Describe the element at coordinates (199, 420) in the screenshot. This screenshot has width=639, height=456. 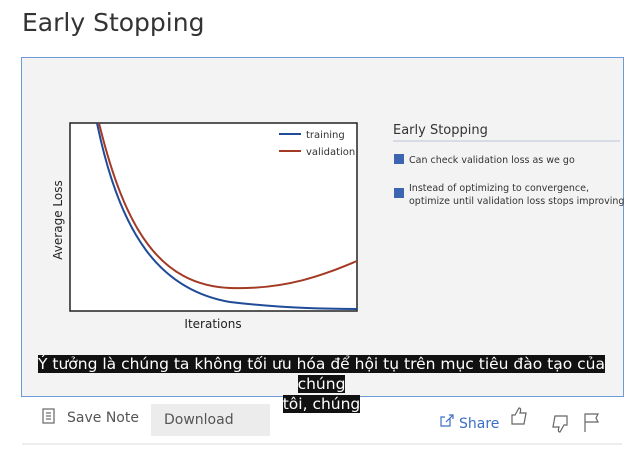
I see `download-label: Download` at that location.